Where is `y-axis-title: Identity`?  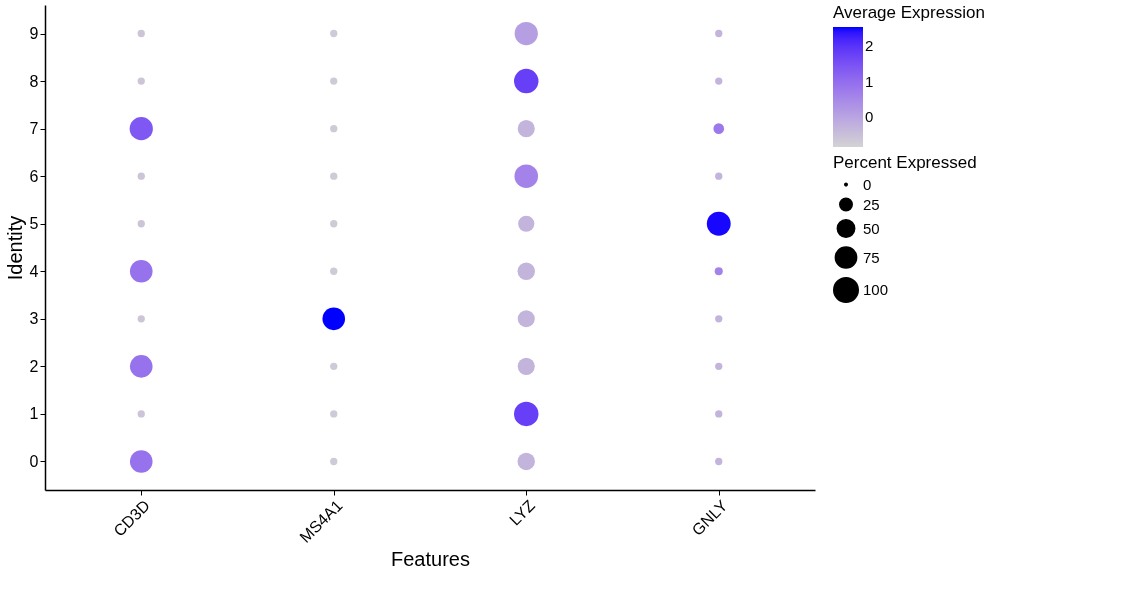 y-axis-title: Identity is located at coordinates (14, 248).